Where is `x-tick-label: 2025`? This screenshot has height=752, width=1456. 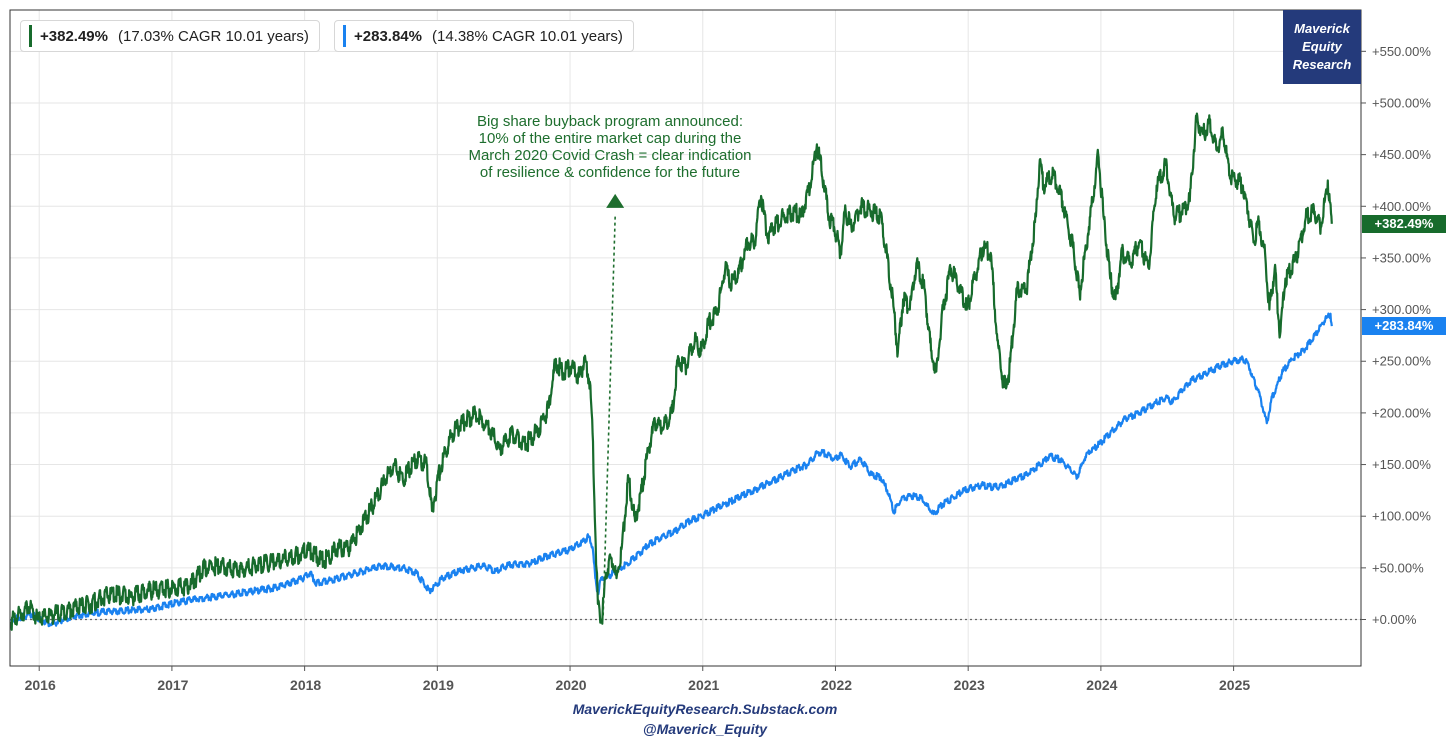 x-tick-label: 2025 is located at coordinates (1234, 685).